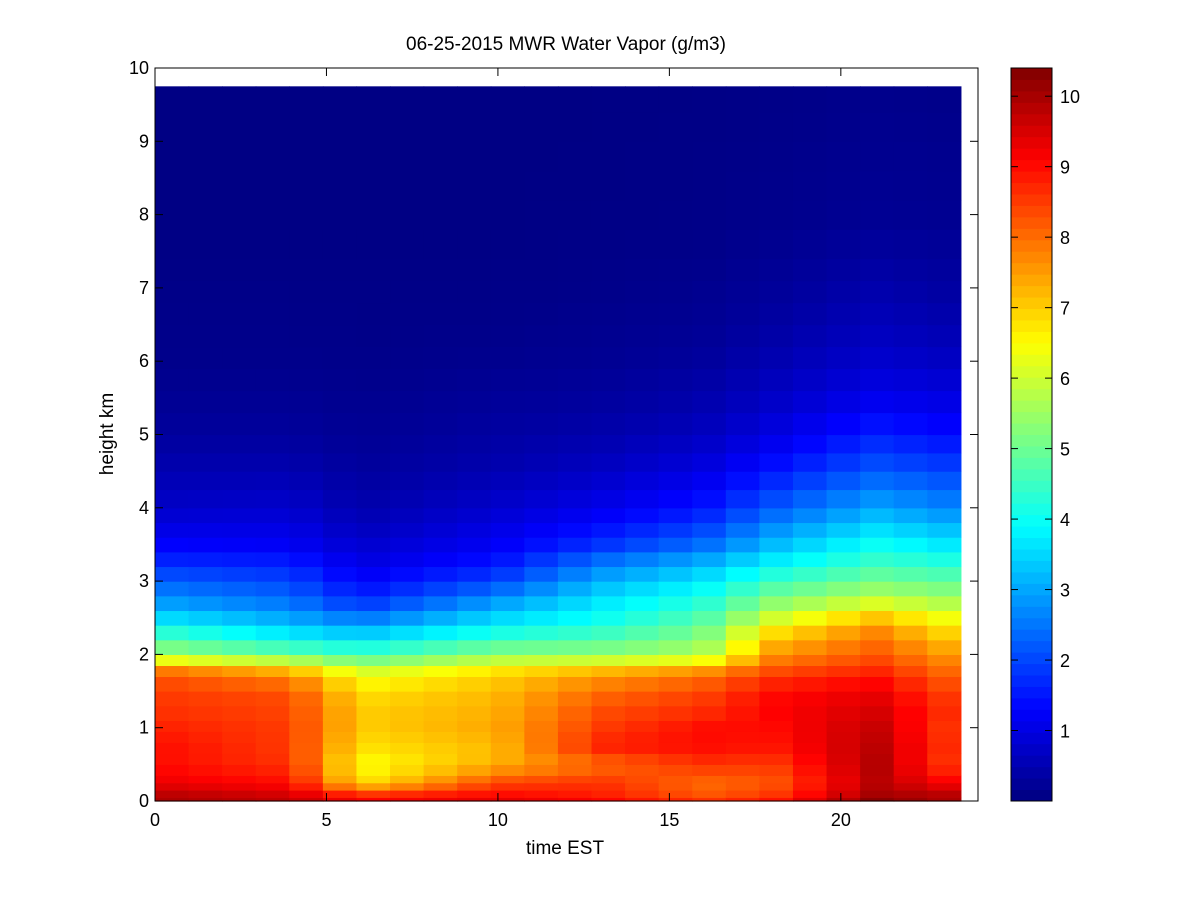 This screenshot has width=1200, height=900. I want to click on colorbar-gradient, so click(1031, 435).